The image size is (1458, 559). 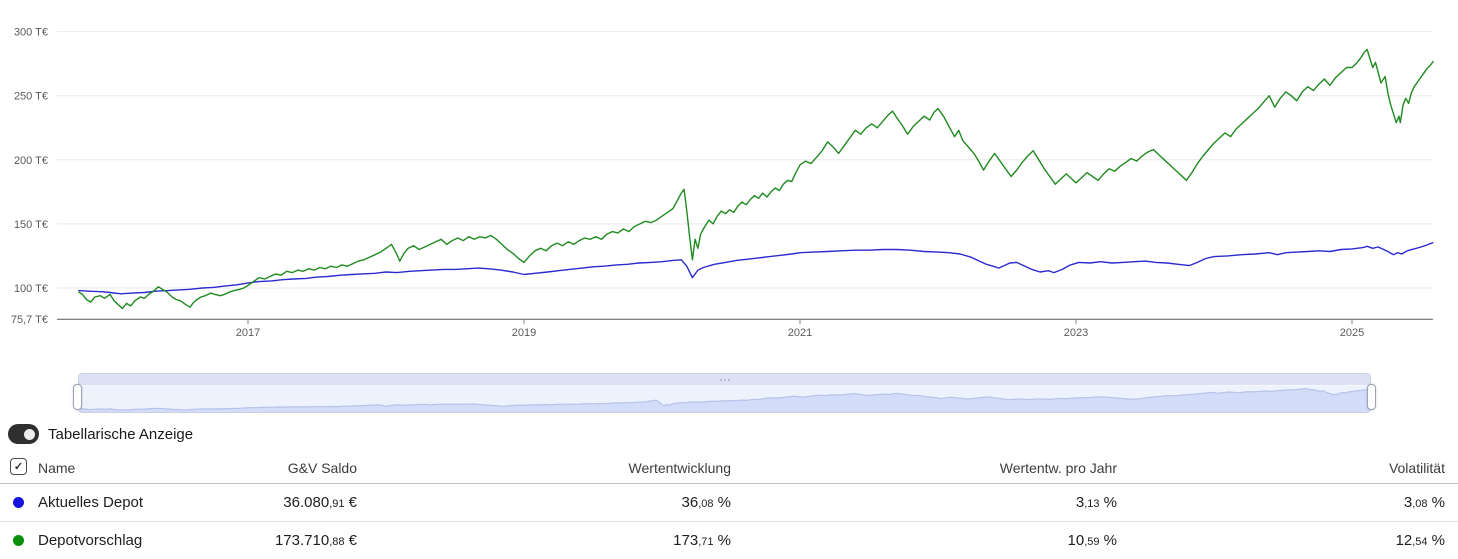 What do you see at coordinates (90, 540) in the screenshot?
I see `row-label: Depotvorschlag` at bounding box center [90, 540].